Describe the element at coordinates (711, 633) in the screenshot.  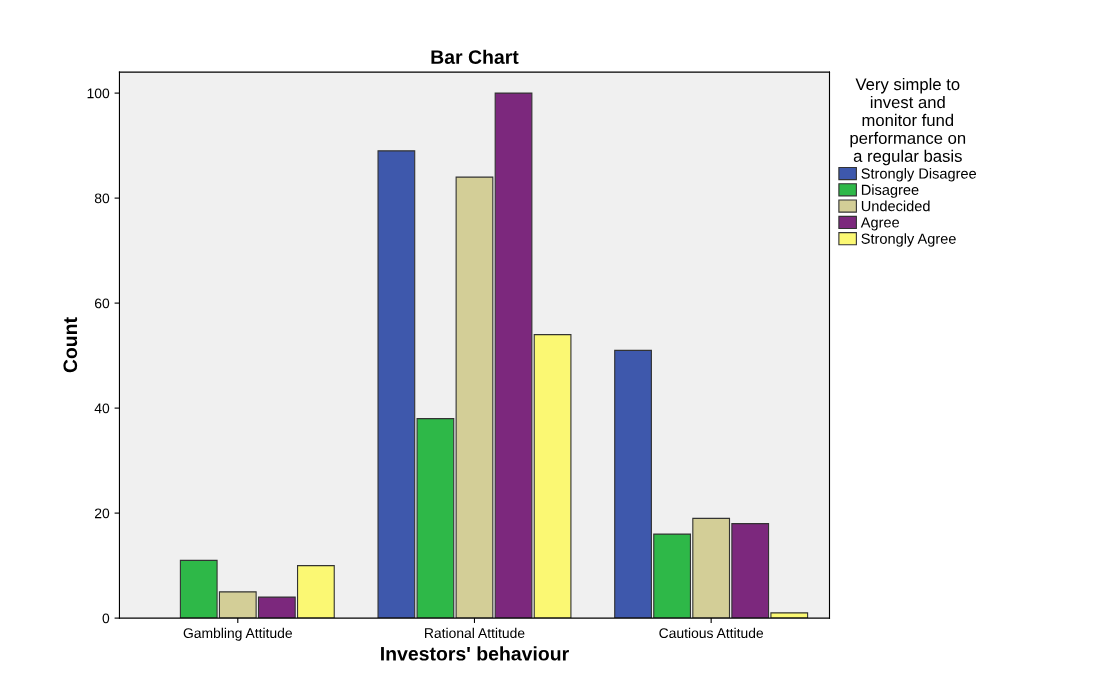
I see `x-tick-label: Cautious Attitude` at that location.